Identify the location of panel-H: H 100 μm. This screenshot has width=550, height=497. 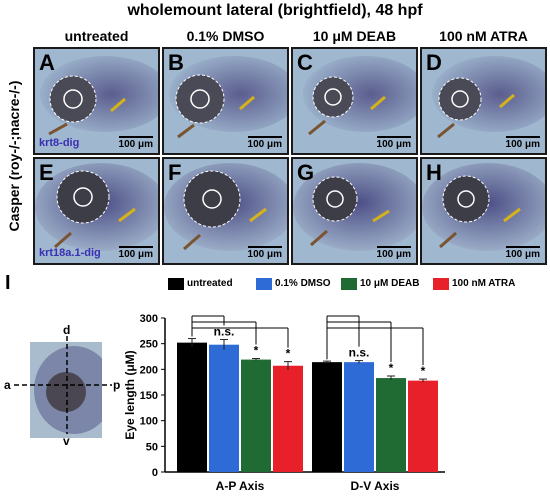
(483, 211).